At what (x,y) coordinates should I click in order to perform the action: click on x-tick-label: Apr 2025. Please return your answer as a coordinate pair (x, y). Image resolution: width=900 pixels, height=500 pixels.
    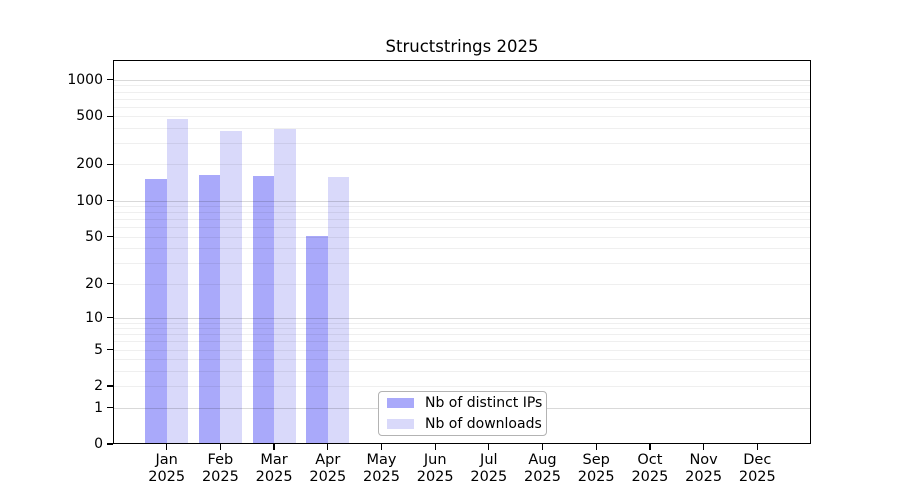
    Looking at the image, I should click on (328, 469).